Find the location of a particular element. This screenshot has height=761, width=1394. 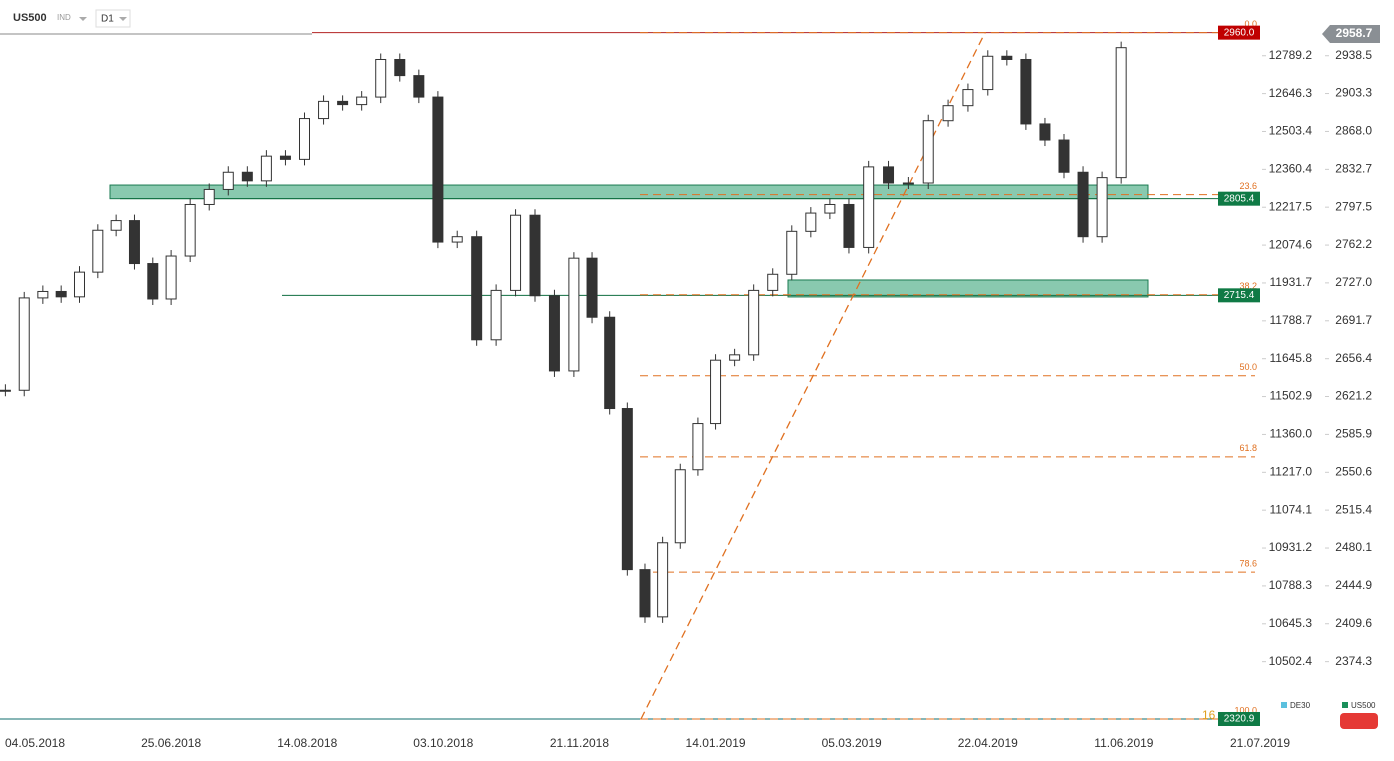

y-tick-label: 2832.7 is located at coordinates (1353, 169).